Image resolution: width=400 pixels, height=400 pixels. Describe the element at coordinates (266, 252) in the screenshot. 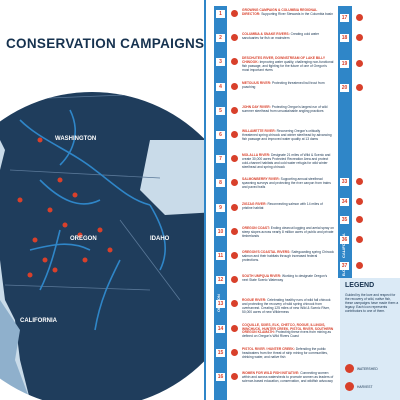

I see `campaign-title: OREGON'S COASTAL RIVERS:` at that location.